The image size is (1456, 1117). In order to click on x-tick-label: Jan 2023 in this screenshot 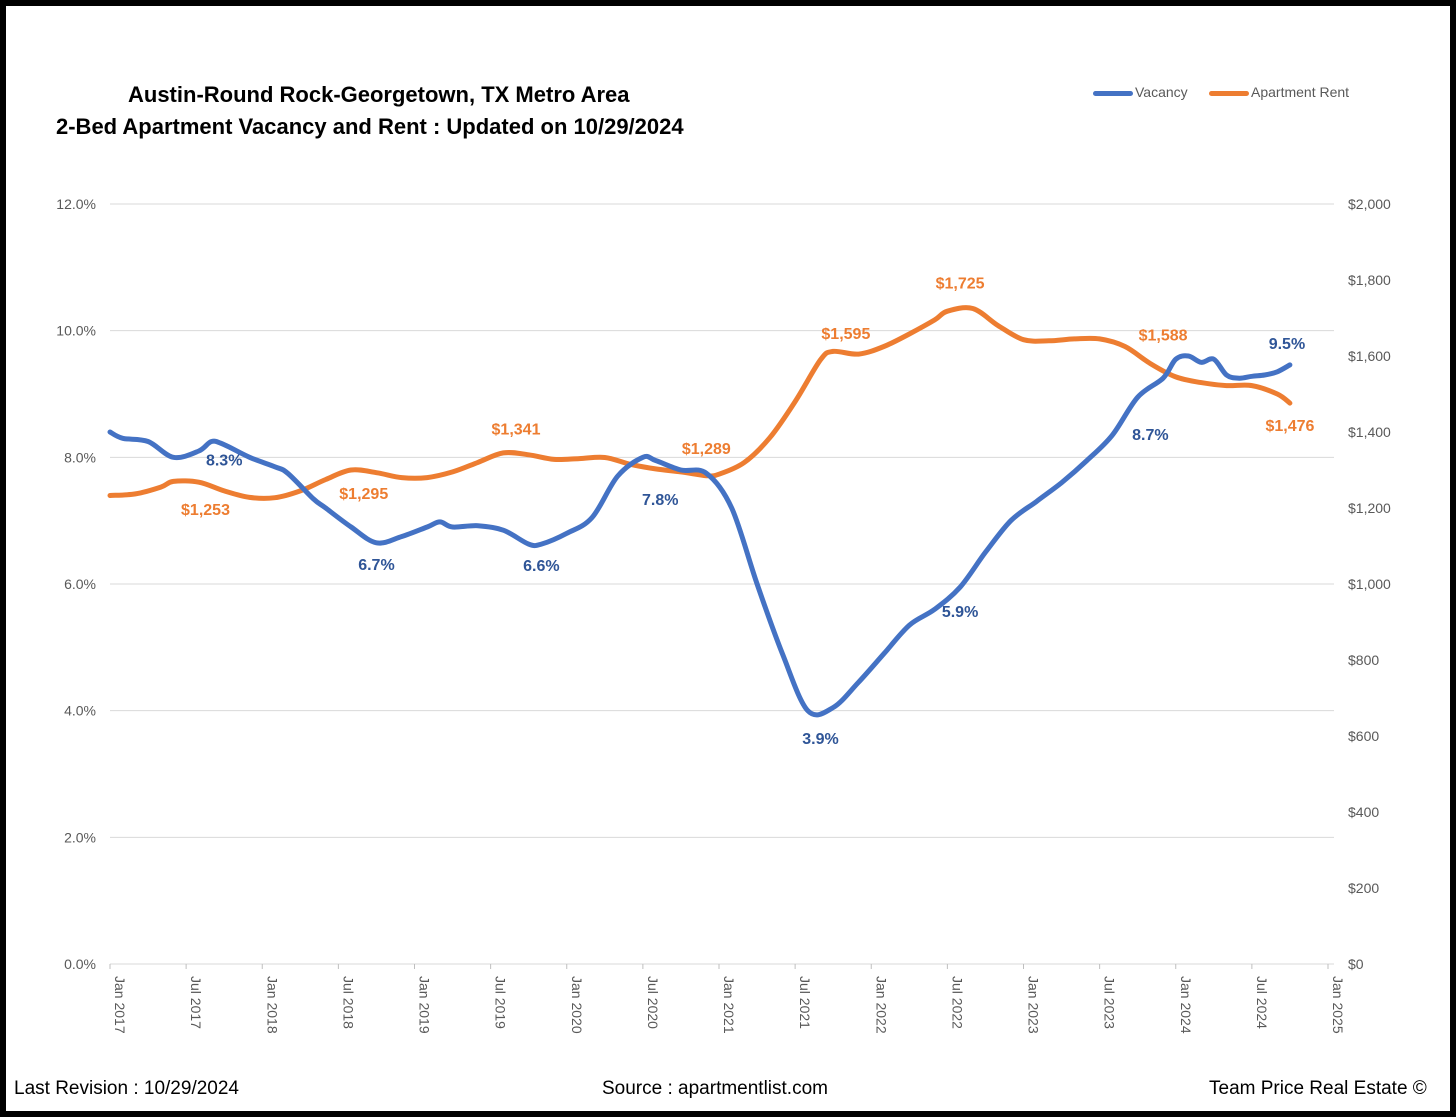, I will do `click(1034, 1005)`.